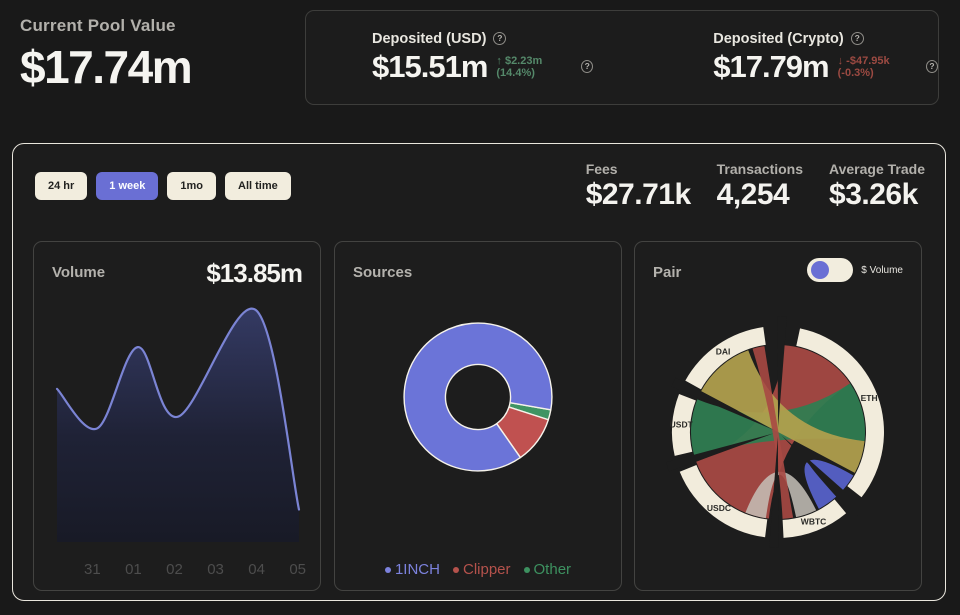  I want to click on dollar-volume-toggle, so click(830, 270).